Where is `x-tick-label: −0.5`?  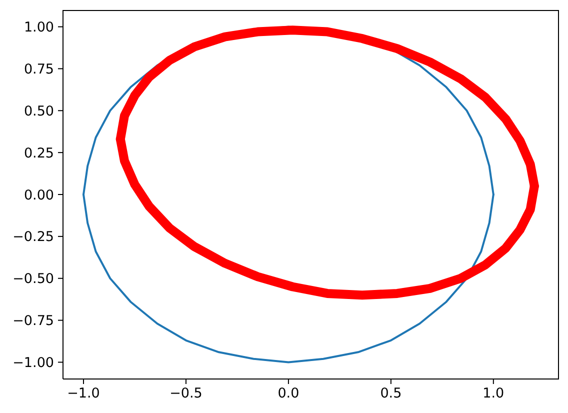 x-tick-label: −0.5 is located at coordinates (186, 394).